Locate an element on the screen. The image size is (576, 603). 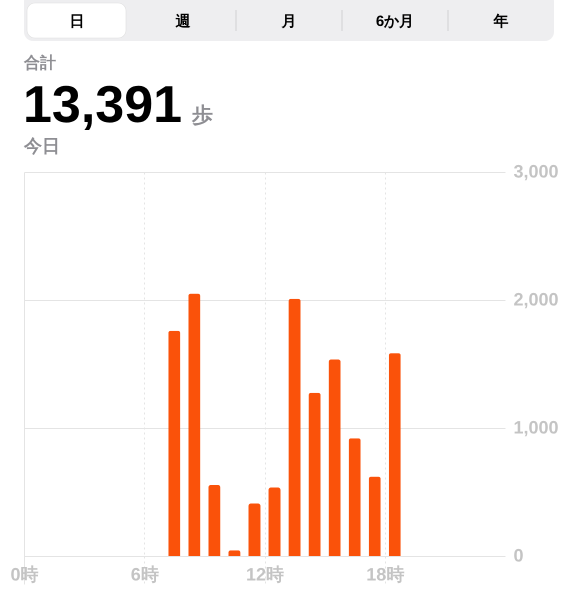
chart-subtitle: 今日 is located at coordinates (41, 146).